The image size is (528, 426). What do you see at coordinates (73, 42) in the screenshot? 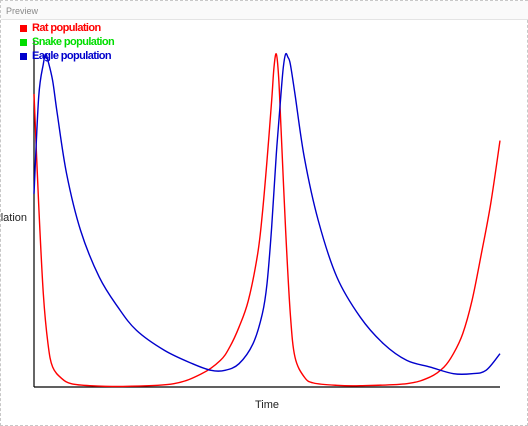
I see `legend-label-snake: Snake population` at bounding box center [73, 42].